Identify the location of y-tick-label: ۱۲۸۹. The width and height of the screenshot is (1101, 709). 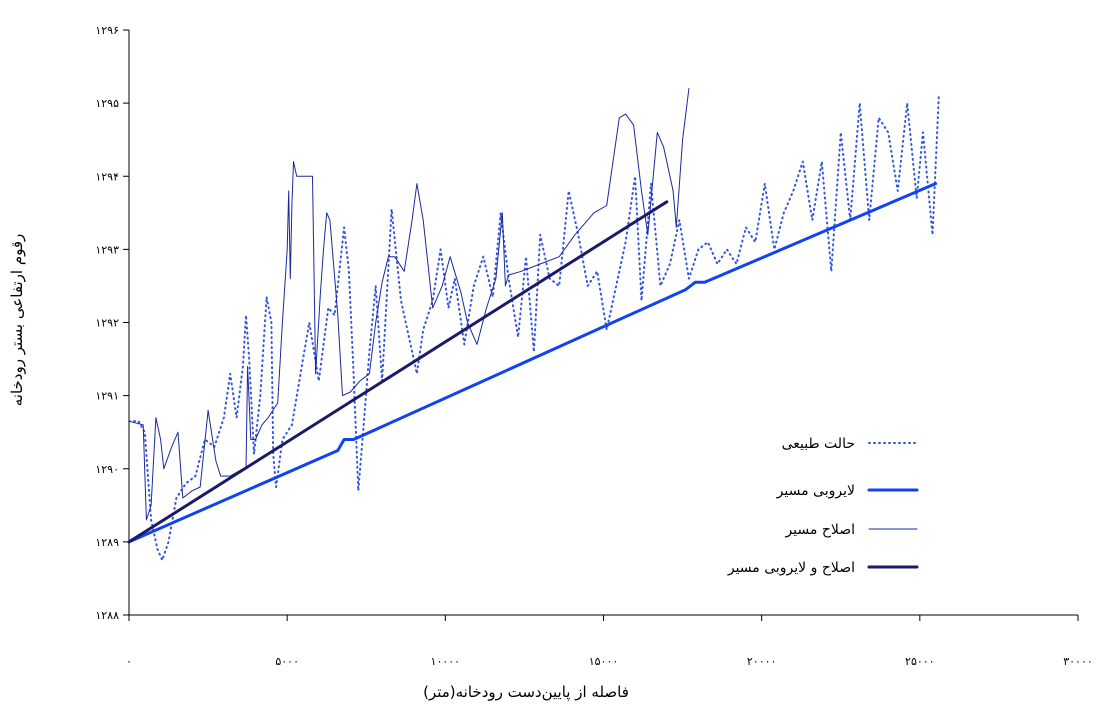
(107, 542).